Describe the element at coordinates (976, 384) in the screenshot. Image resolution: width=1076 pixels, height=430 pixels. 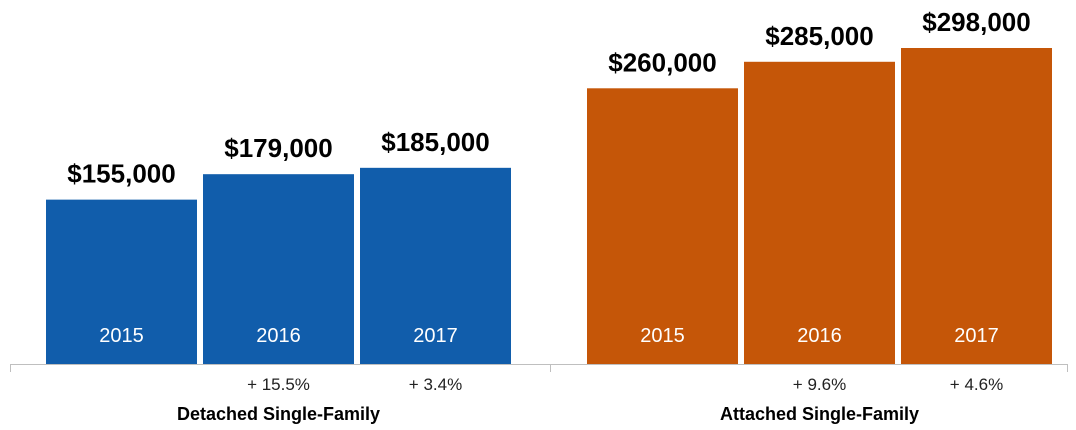
I see `percent-change-label: + 4.6%` at that location.